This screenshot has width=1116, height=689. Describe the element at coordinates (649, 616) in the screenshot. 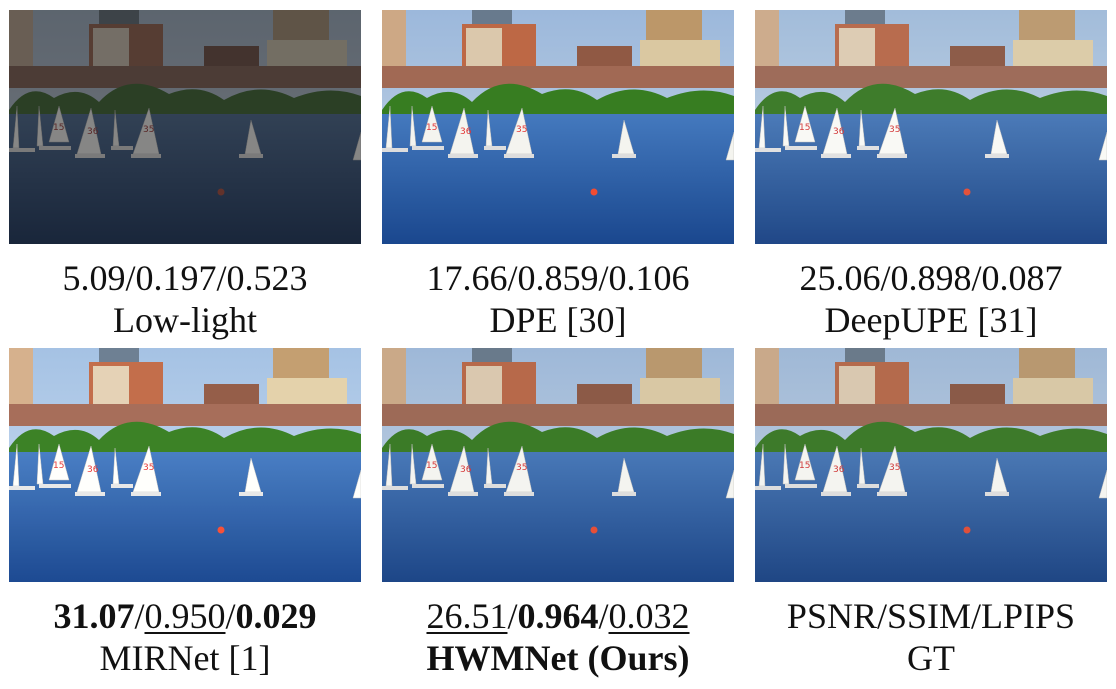

I see `metric: 0.032` at that location.